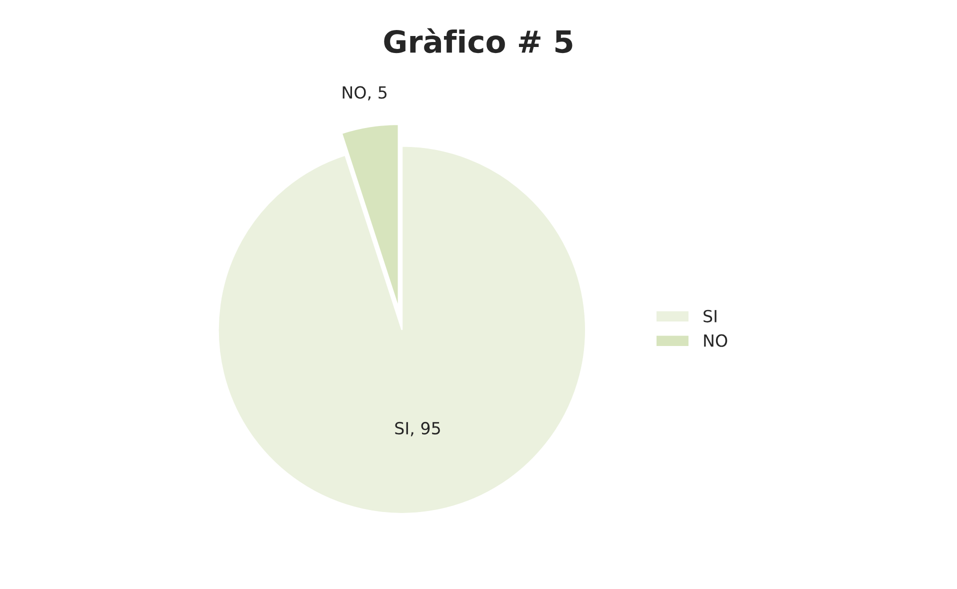 The image size is (957, 589). What do you see at coordinates (716, 340) in the screenshot?
I see `legend-label: NO` at bounding box center [716, 340].